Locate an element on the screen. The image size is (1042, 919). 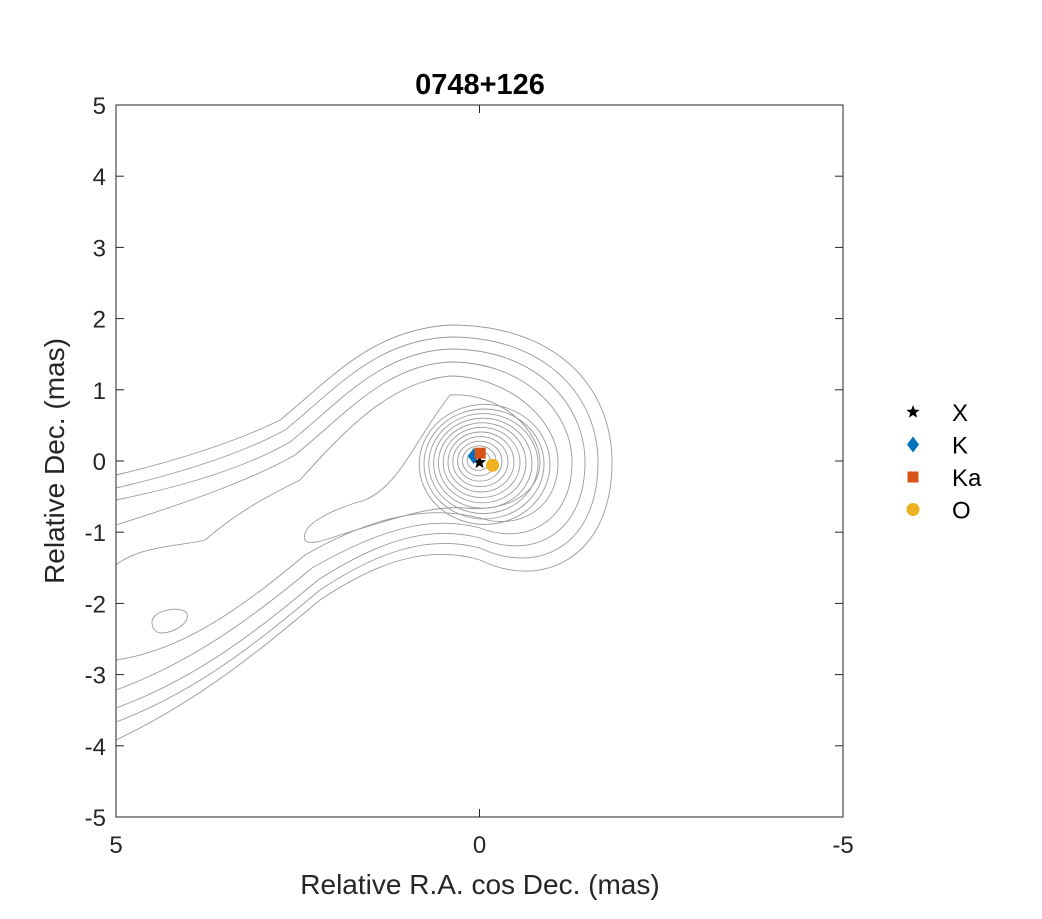
legend-marker-o is located at coordinates (913, 509).